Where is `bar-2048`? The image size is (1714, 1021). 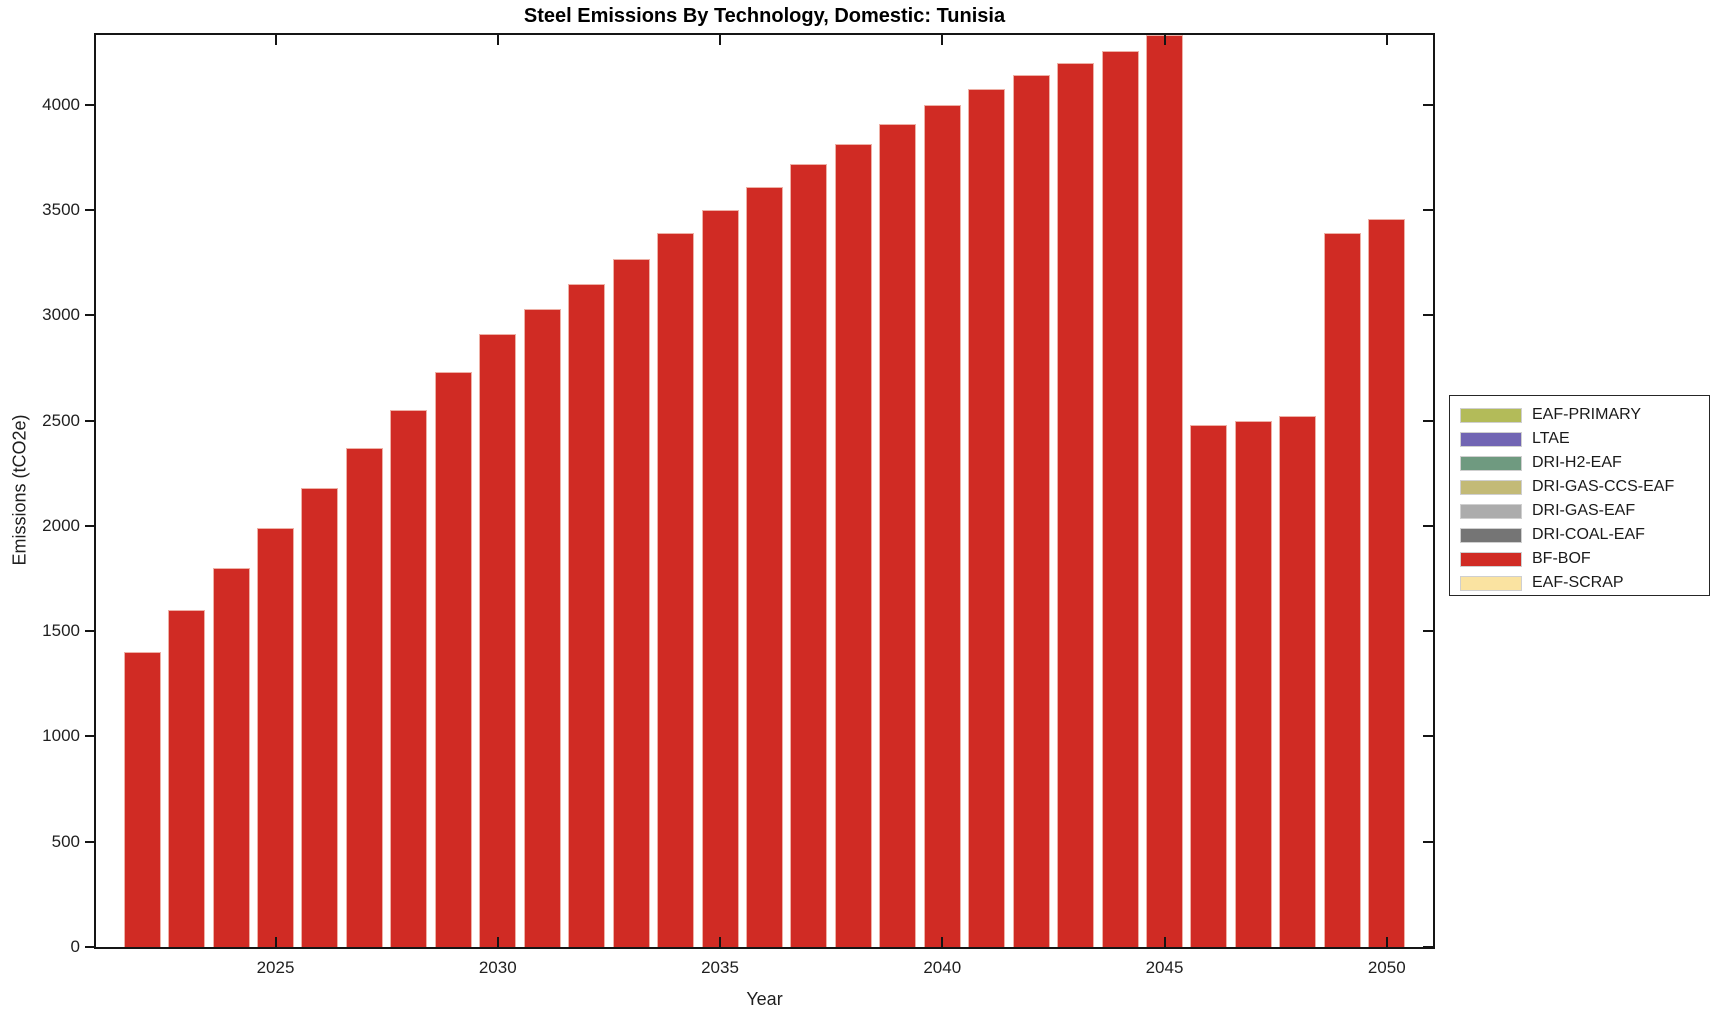 bar-2048 is located at coordinates (1298, 681).